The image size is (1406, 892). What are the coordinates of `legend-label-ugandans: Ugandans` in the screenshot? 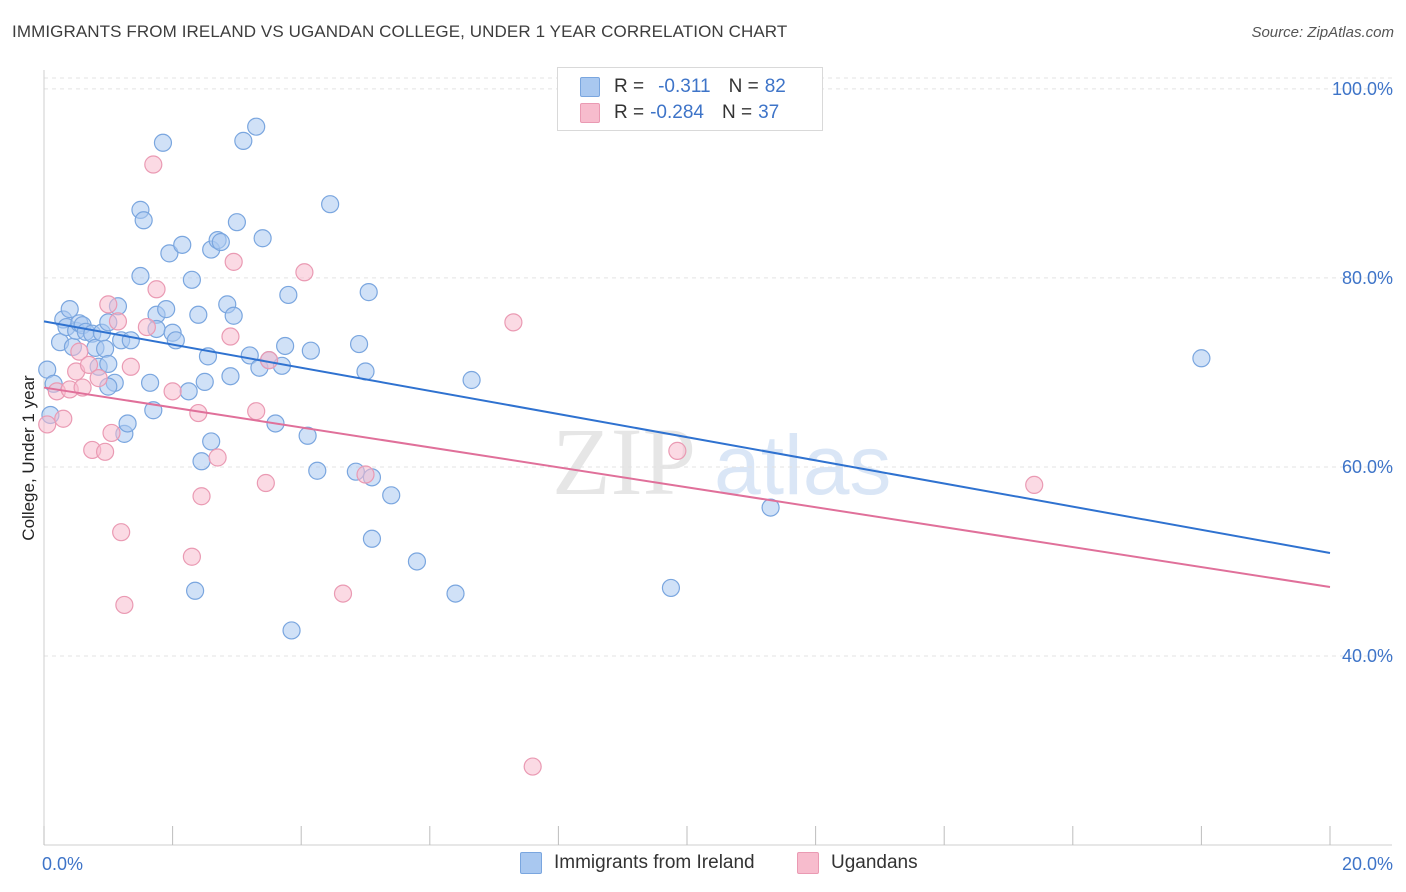 It's located at (874, 862).